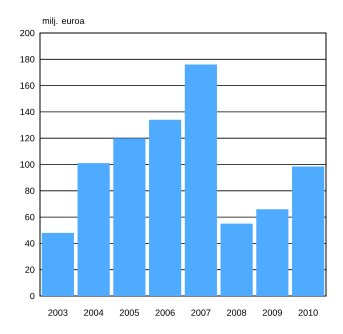  Describe the element at coordinates (129, 312) in the screenshot. I see `x-tick-label: 2005` at that location.